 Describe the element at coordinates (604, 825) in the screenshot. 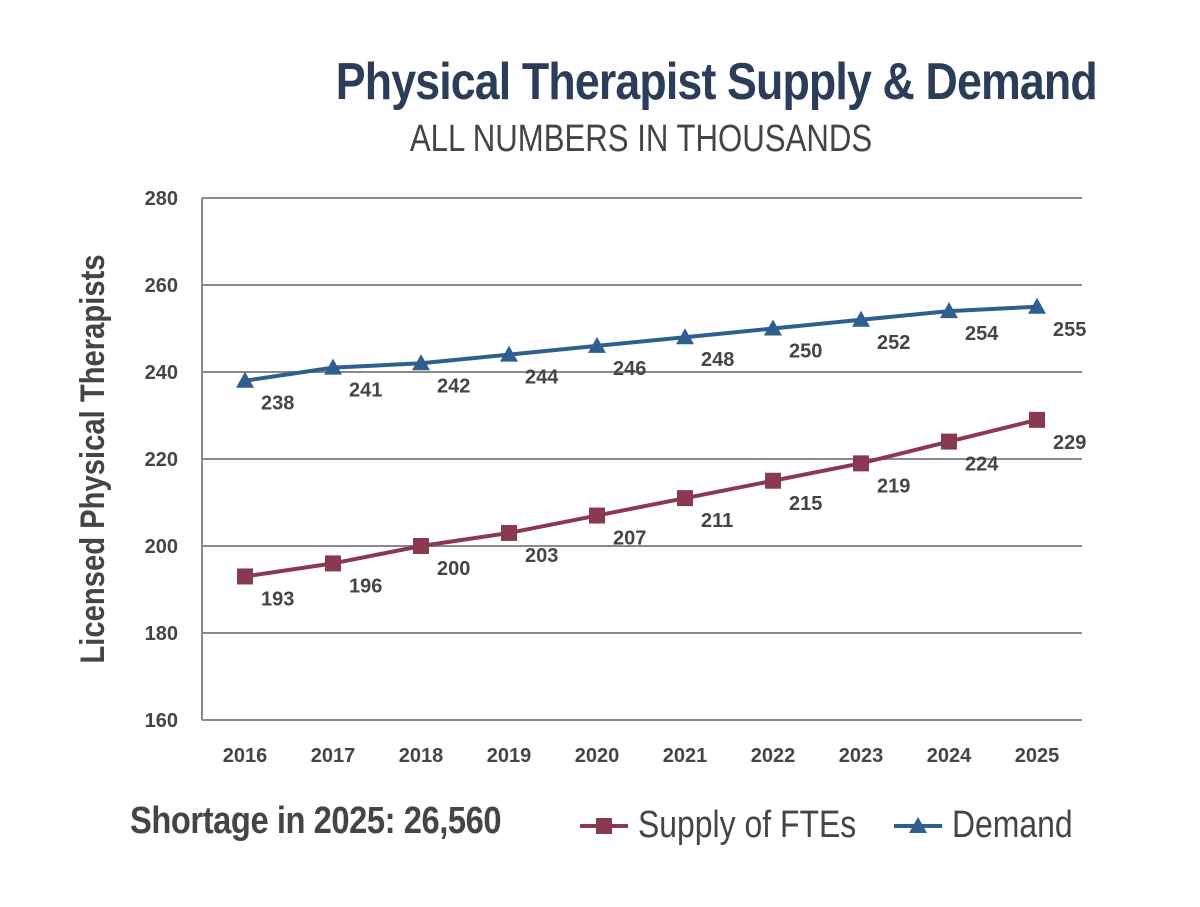

I see `legend-swatch-supply` at that location.